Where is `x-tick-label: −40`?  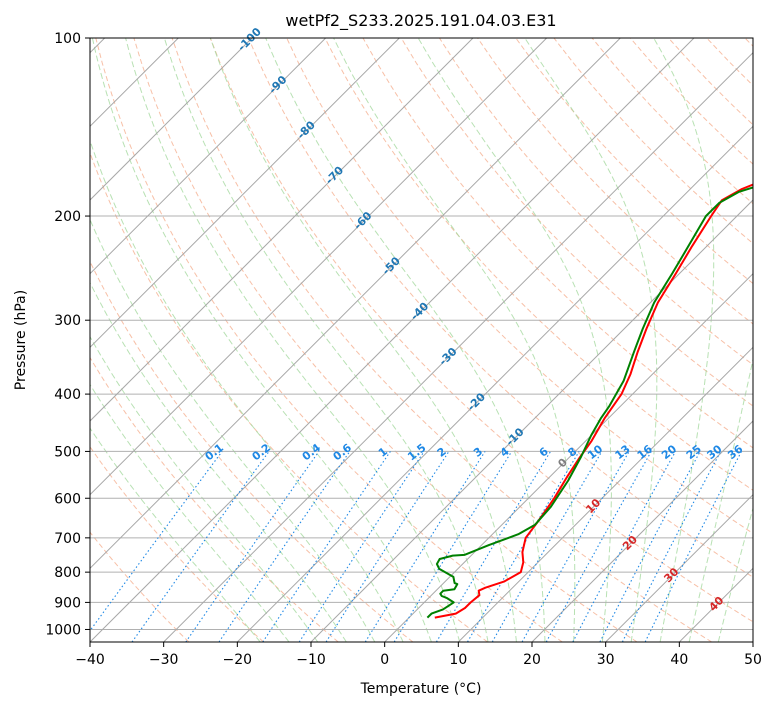
x-tick-label: −40 is located at coordinates (90, 660).